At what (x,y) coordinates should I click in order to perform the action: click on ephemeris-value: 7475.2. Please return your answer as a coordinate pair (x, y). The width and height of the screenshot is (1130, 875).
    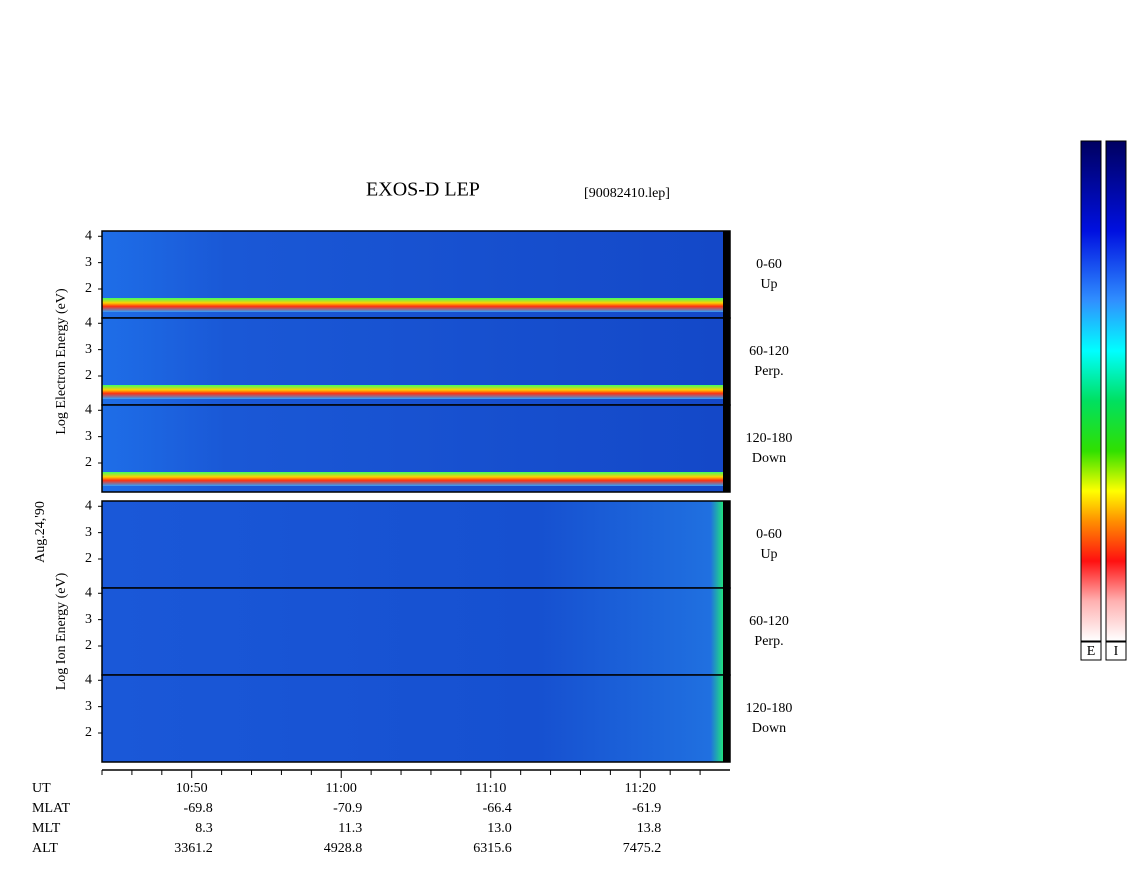
    Looking at the image, I should click on (642, 848).